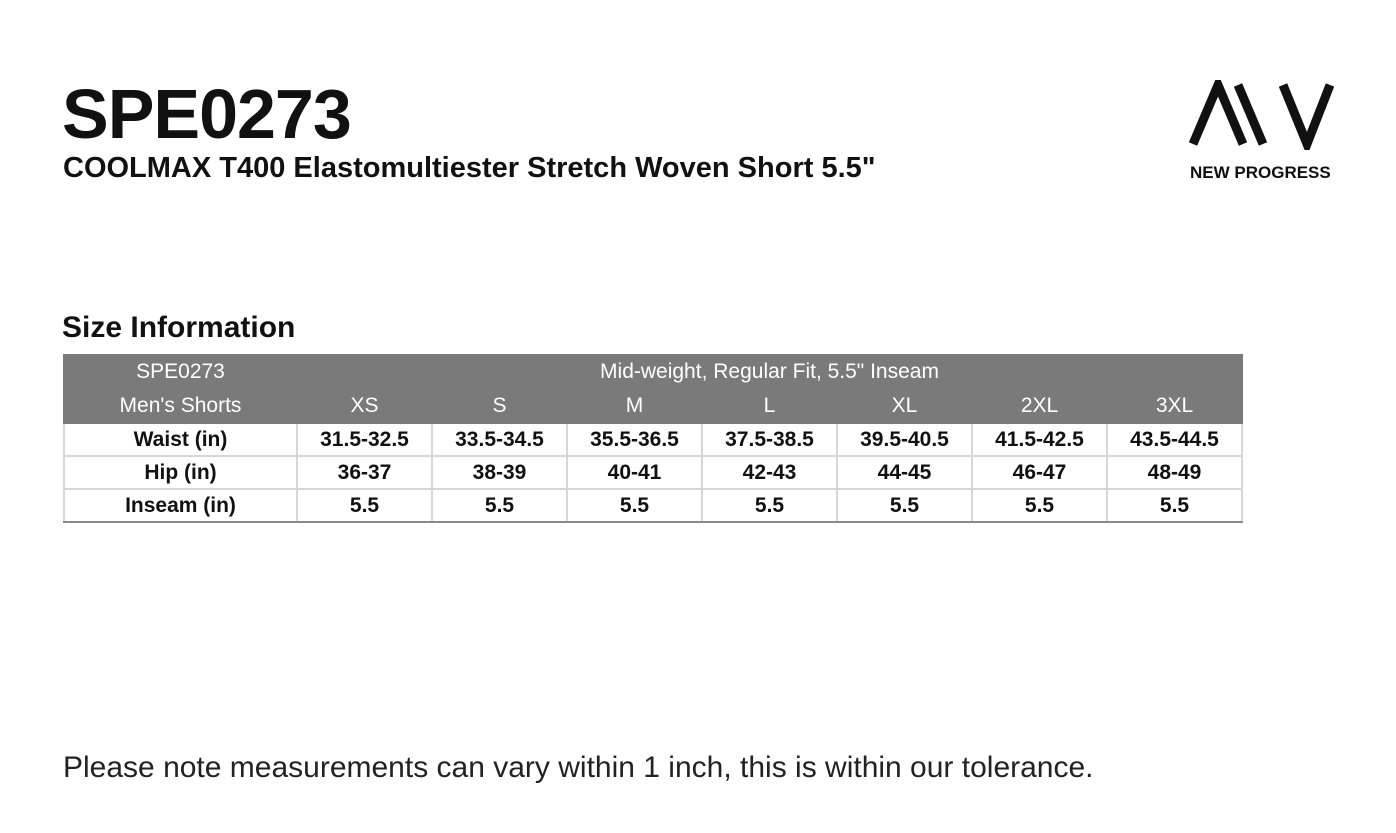 The image size is (1396, 833). What do you see at coordinates (769, 406) in the screenshot?
I see `header-cell: L` at bounding box center [769, 406].